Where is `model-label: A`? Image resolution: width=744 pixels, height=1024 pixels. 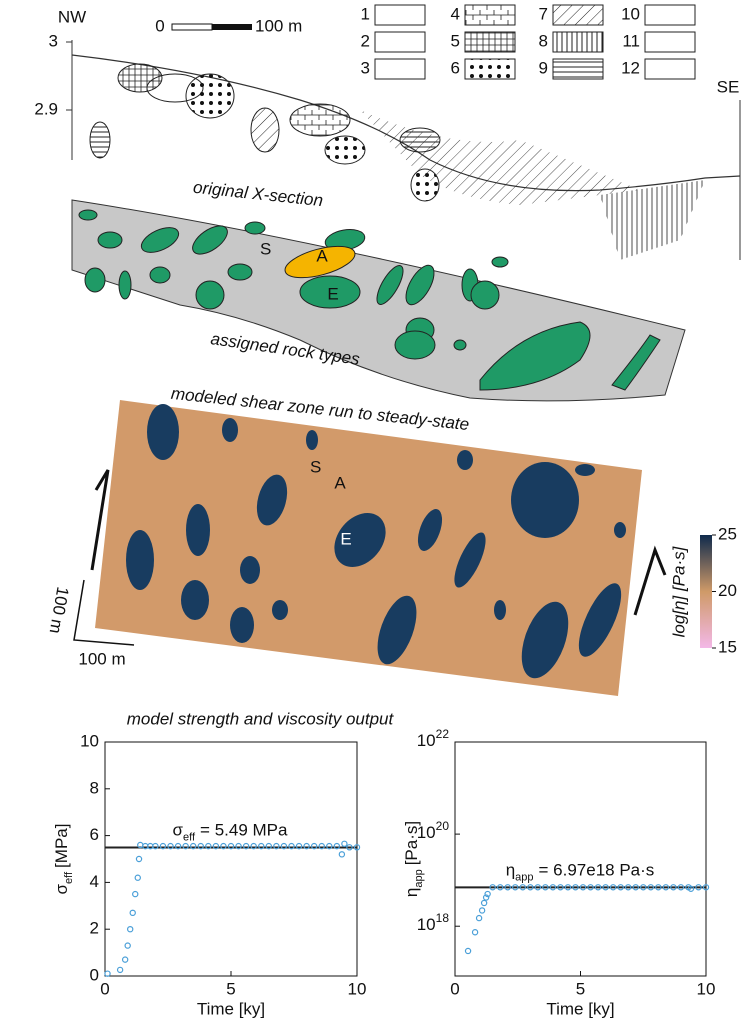 model-label: A is located at coordinates (340, 482).